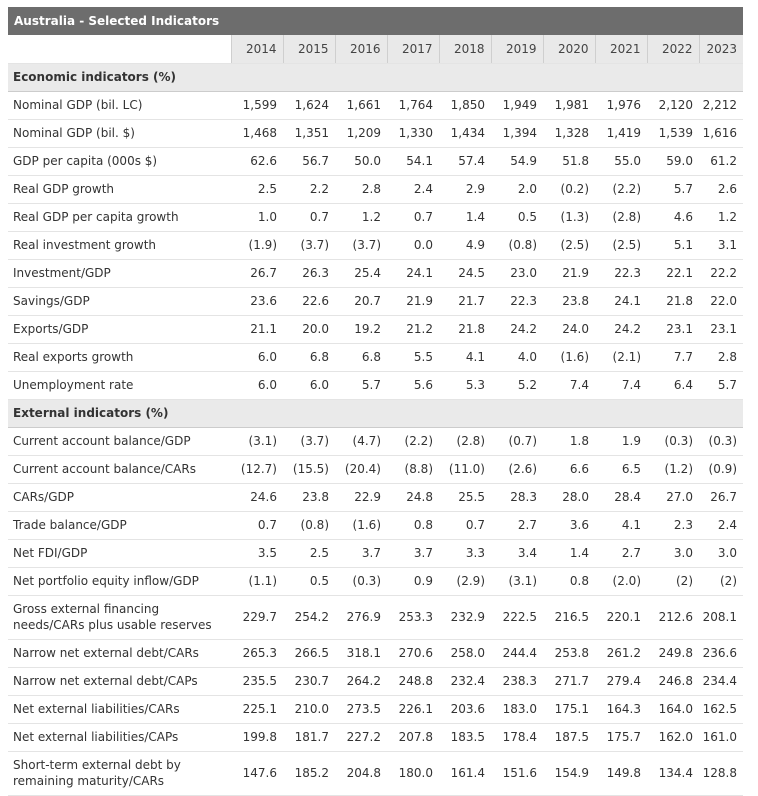 The image size is (758, 796). What do you see at coordinates (119, 581) in the screenshot?
I see `row-label: Net portfolio equity inflow/GDP` at bounding box center [119, 581].